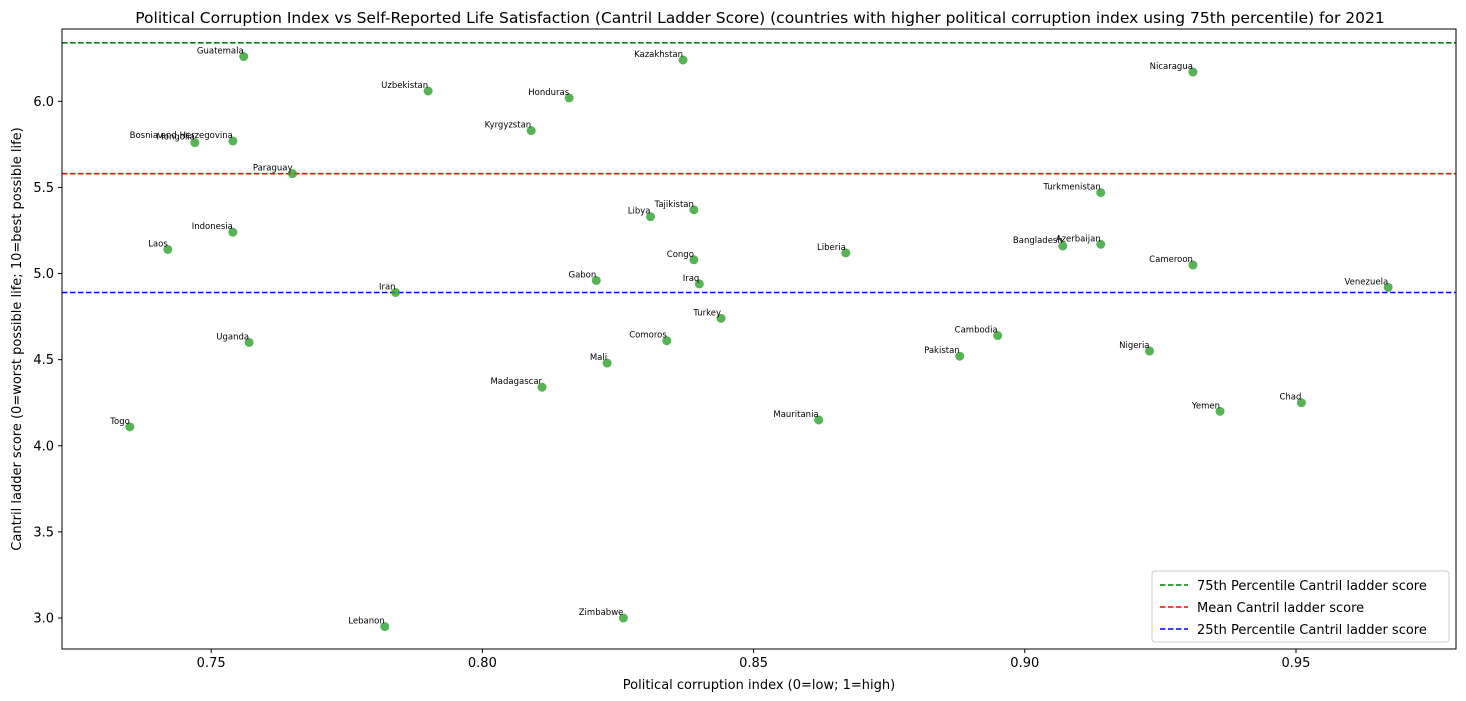 The height and width of the screenshot is (701, 1466). I want to click on point-label-mauritania: Mauritania, so click(795, 415).